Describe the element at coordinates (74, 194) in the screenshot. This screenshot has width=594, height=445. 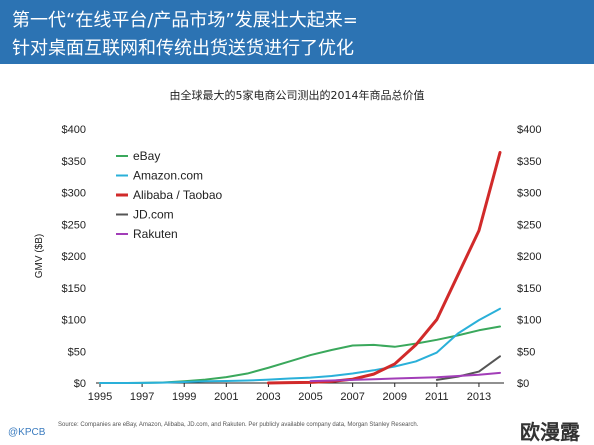
I see `y-tick-label-left: $300` at that location.